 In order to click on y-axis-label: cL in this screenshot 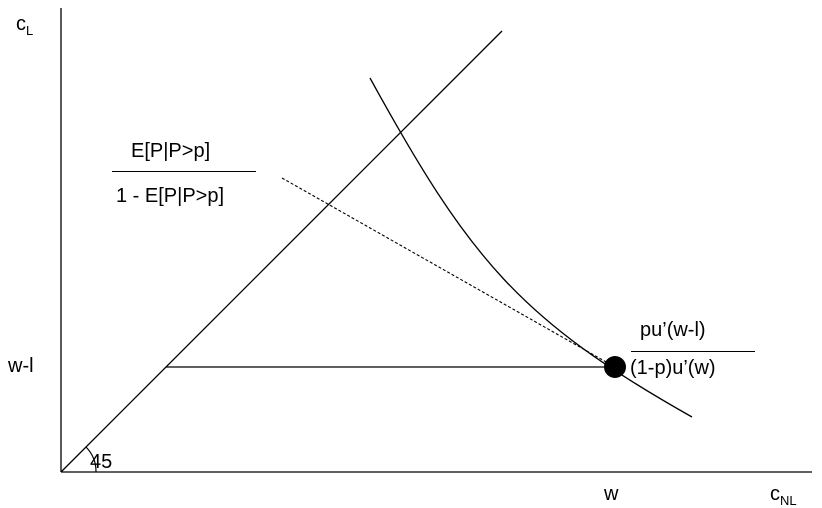, I will do `click(24, 25)`.